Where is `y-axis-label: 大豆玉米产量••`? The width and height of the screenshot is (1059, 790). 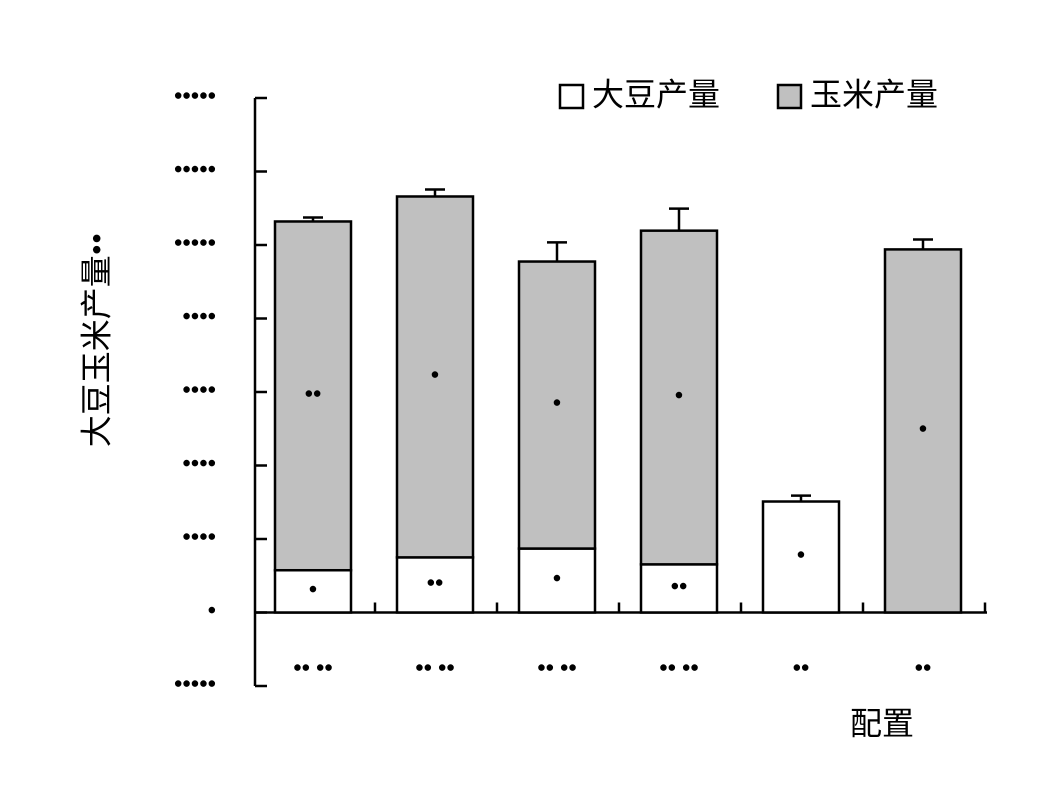 y-axis-label: 大豆玉米产量•• is located at coordinates (96, 340).